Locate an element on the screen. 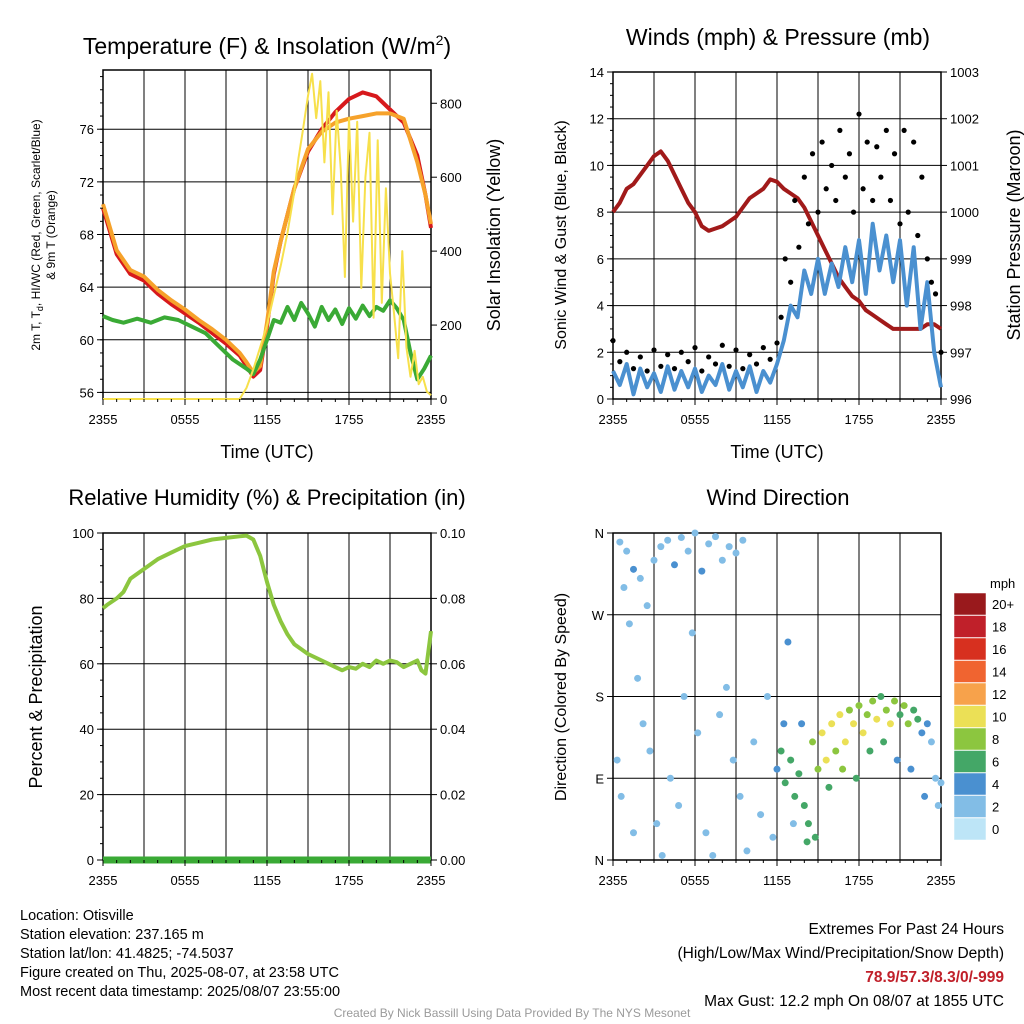 The height and width of the screenshot is (1024, 1024). y-tick-label: S is located at coordinates (599, 697).